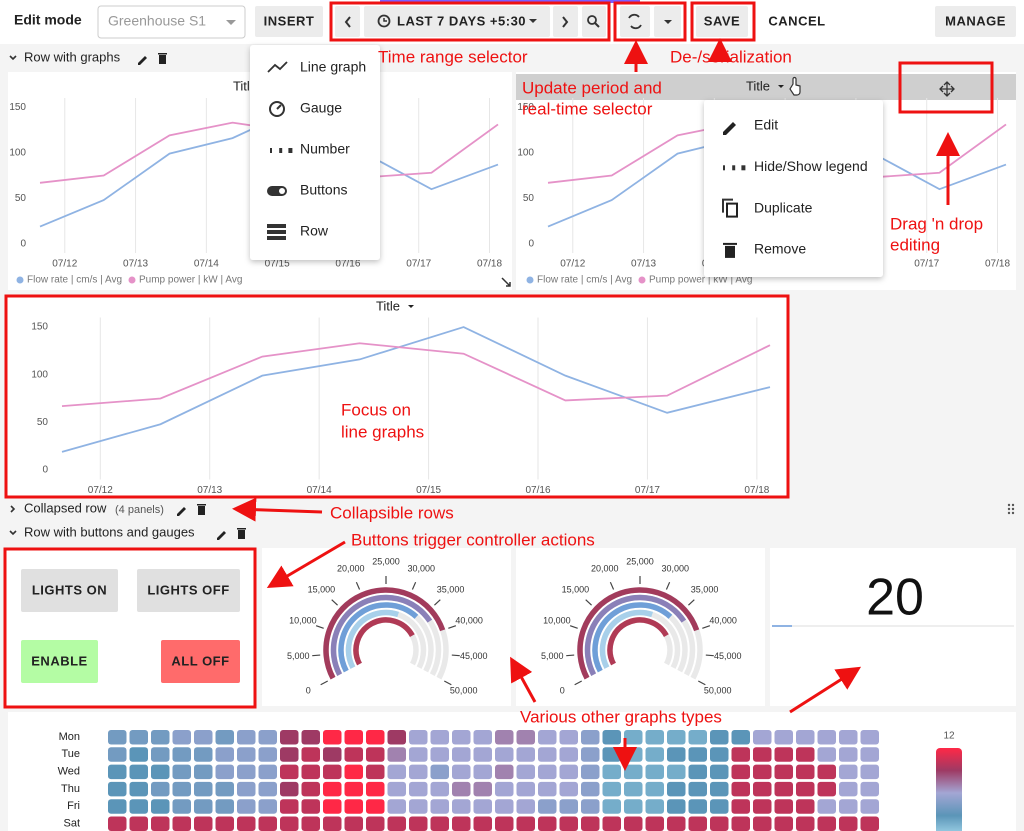 This screenshot has height=831, width=1024. I want to click on annotation: editing, so click(915, 244).